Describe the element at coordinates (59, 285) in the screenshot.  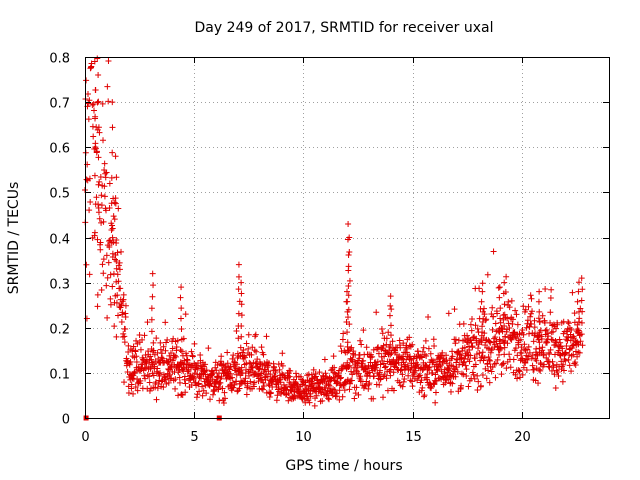
I see `y-tick-label: 0.3` at that location.